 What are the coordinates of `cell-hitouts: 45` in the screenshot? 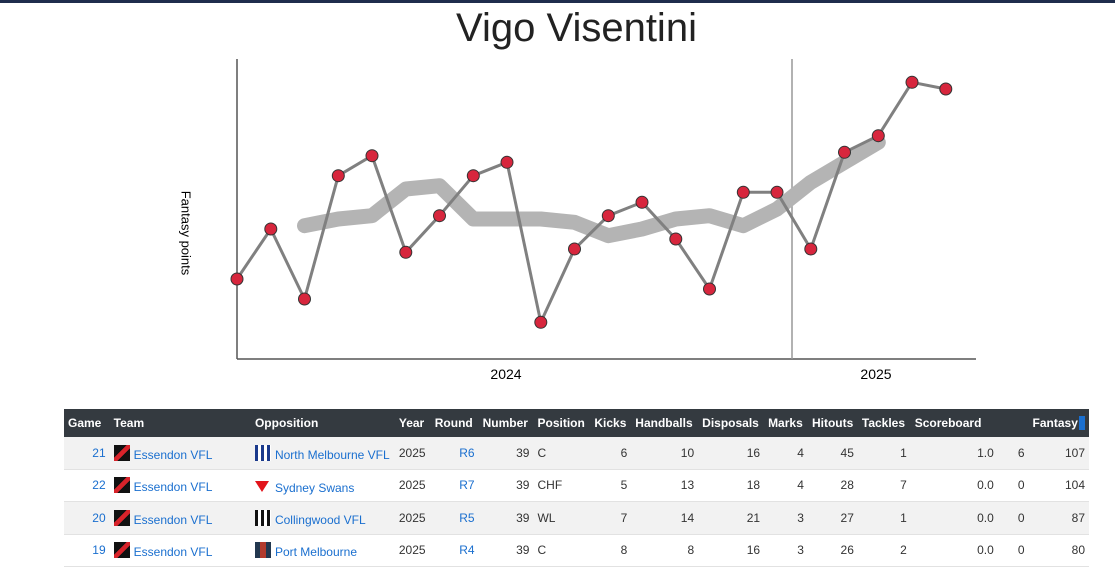 It's located at (832, 453).